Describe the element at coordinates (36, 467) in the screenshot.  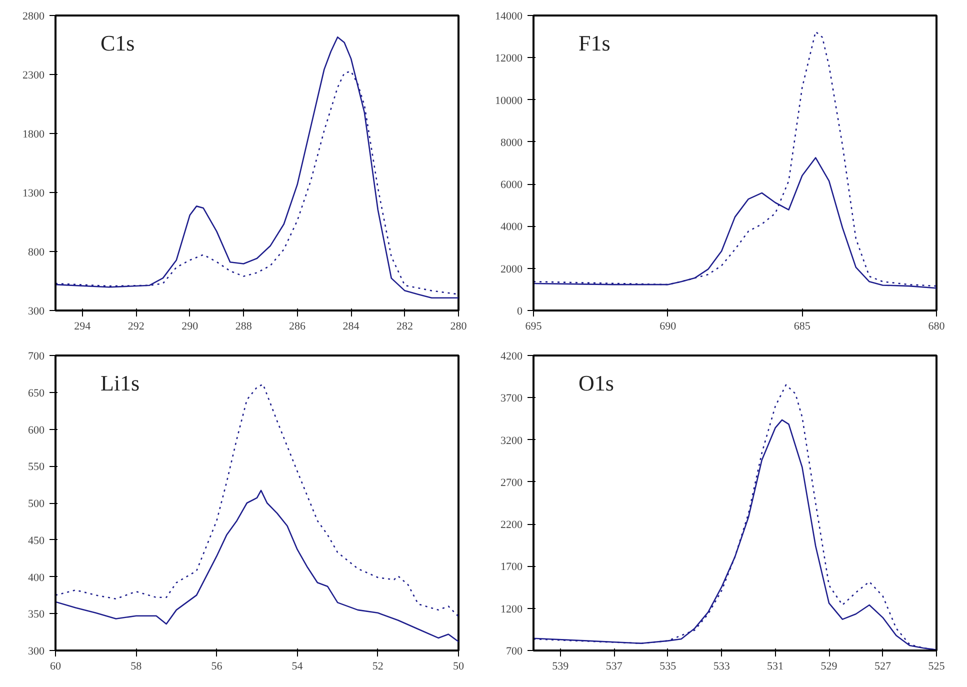
I see `y-tick-label: 550` at that location.